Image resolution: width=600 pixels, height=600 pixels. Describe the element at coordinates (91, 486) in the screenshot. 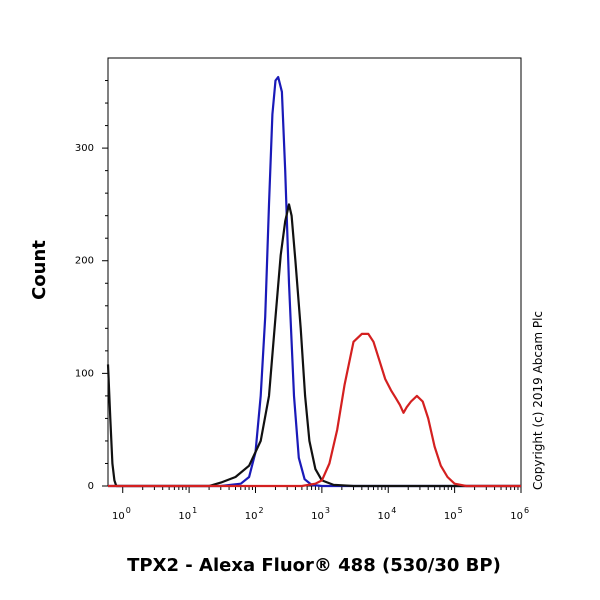

I see `y-tick-label: 0` at that location.